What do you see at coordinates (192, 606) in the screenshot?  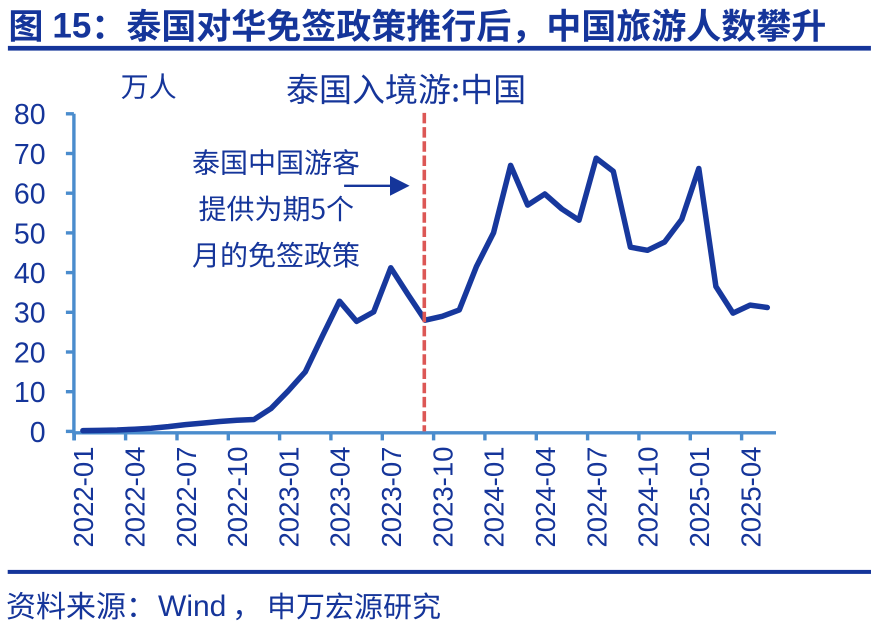 I see `svg-text: Wind` at bounding box center [192, 606].